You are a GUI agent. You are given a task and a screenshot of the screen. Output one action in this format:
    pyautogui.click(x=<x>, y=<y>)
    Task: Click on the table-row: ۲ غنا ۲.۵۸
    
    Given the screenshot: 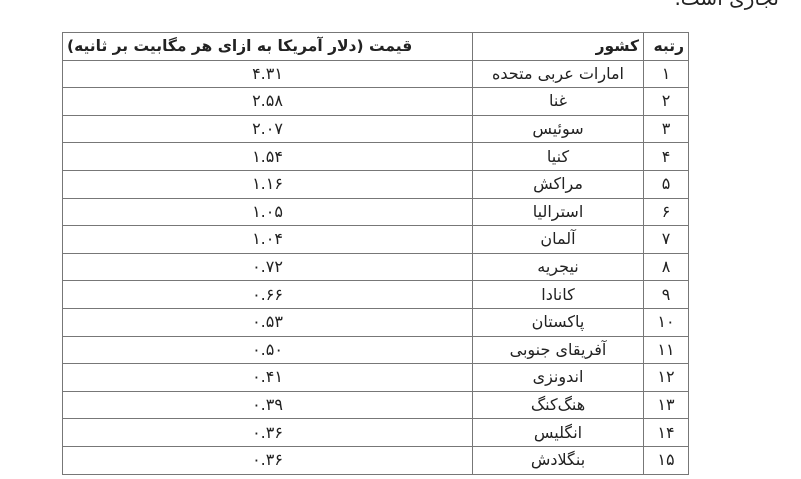 What is the action you would take?
    pyautogui.click(x=375, y=101)
    